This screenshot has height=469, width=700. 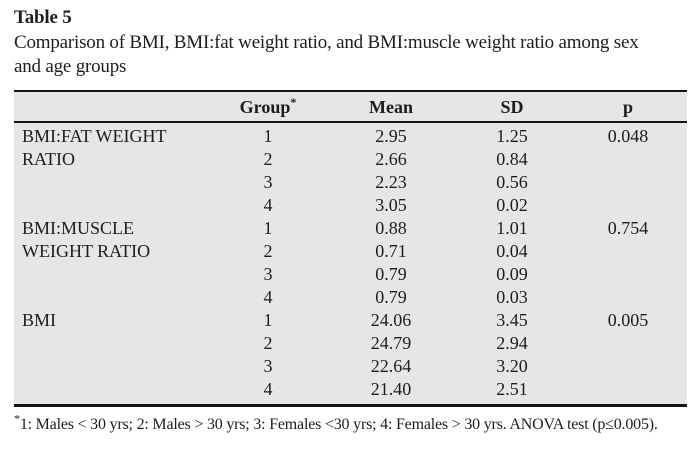 What do you see at coordinates (391, 136) in the screenshot?
I see `mean-cell: 2.95` at bounding box center [391, 136].